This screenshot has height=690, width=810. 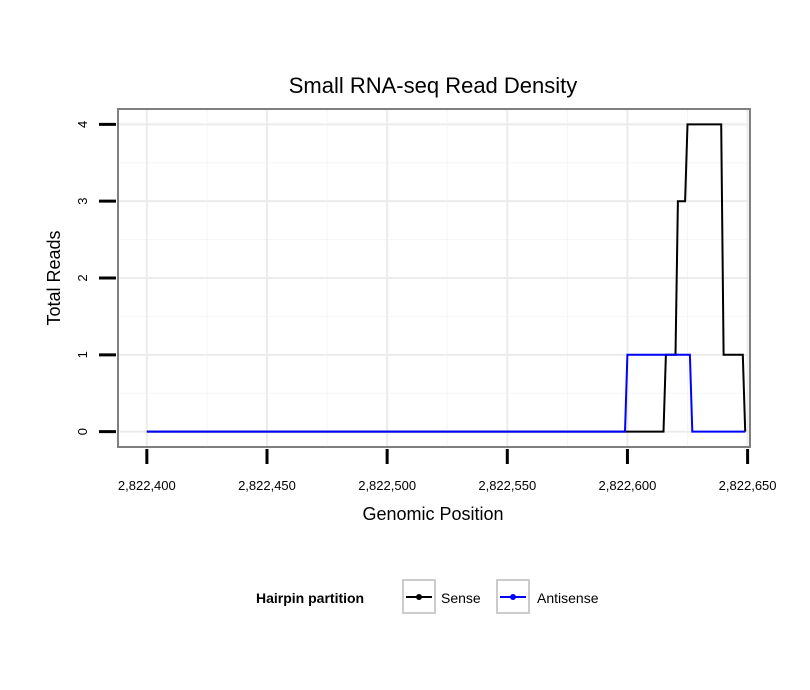 What do you see at coordinates (446, 393) in the screenshot?
I see `series-line-antisense` at bounding box center [446, 393].